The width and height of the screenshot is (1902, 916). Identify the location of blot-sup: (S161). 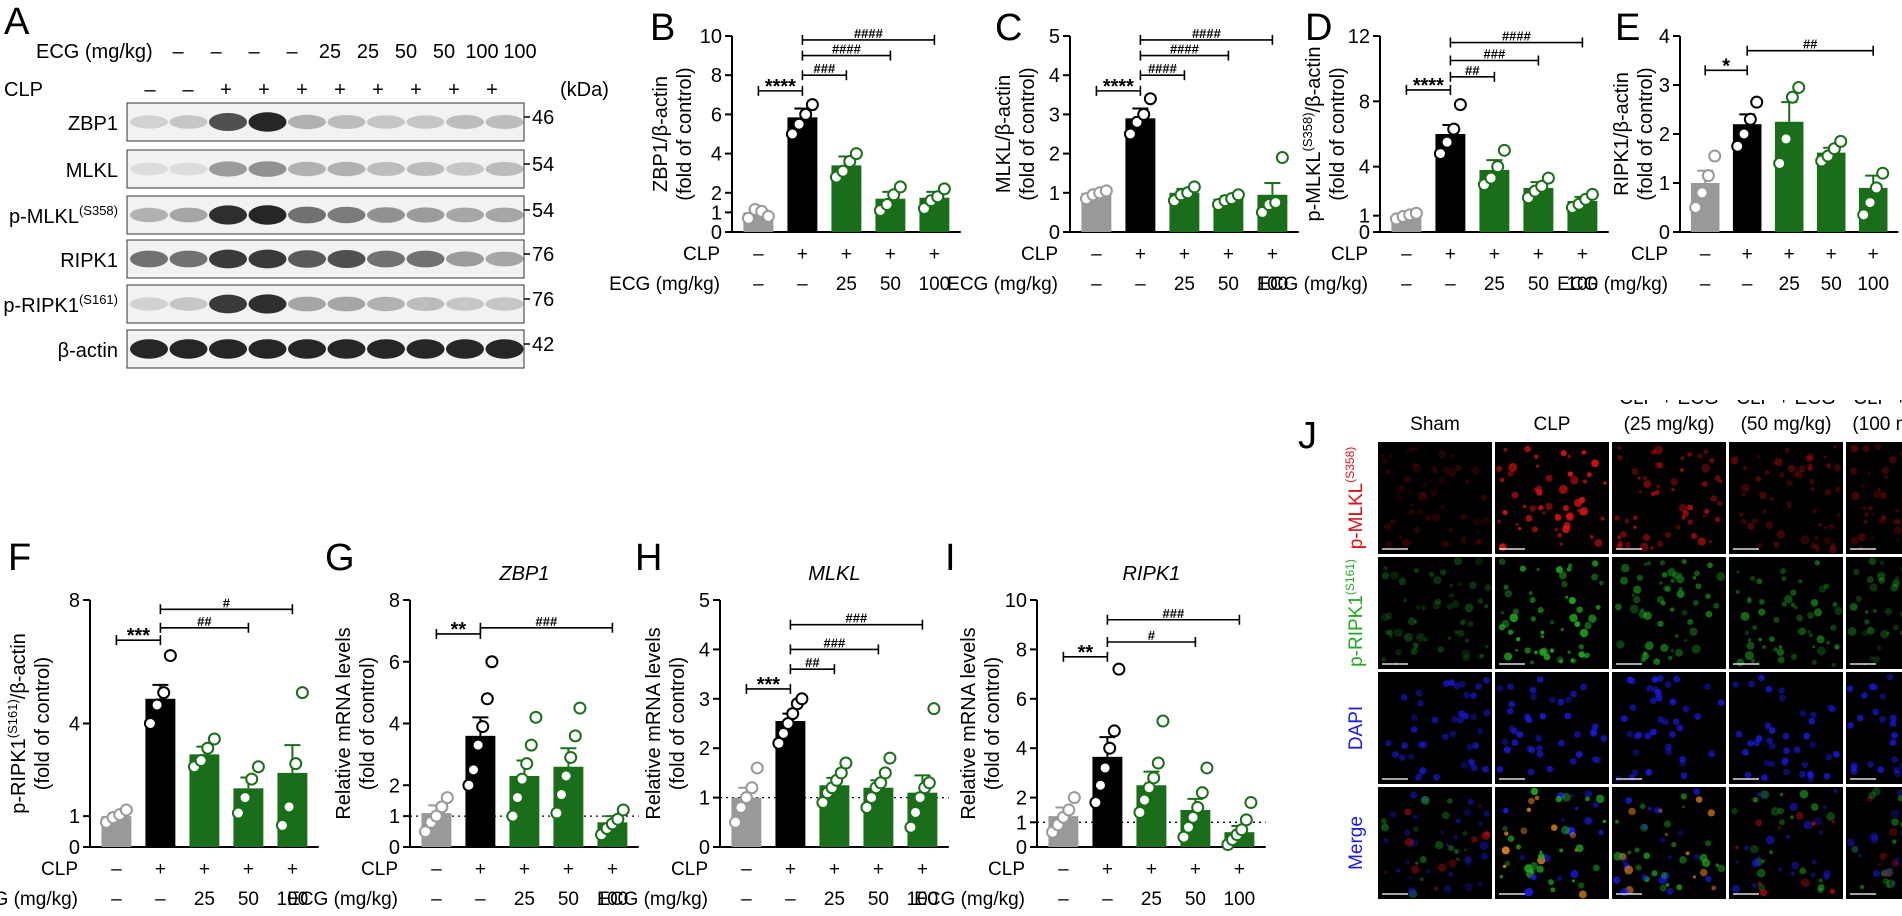
(98, 299).